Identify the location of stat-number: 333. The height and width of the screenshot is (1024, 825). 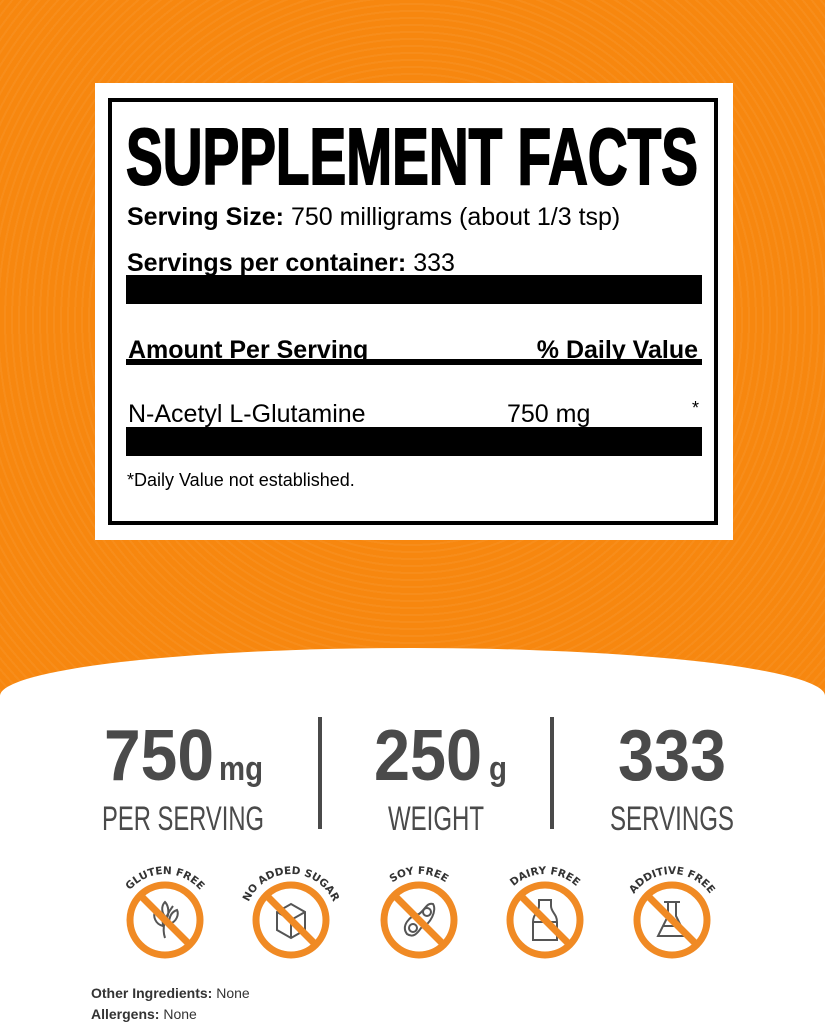
(672, 756).